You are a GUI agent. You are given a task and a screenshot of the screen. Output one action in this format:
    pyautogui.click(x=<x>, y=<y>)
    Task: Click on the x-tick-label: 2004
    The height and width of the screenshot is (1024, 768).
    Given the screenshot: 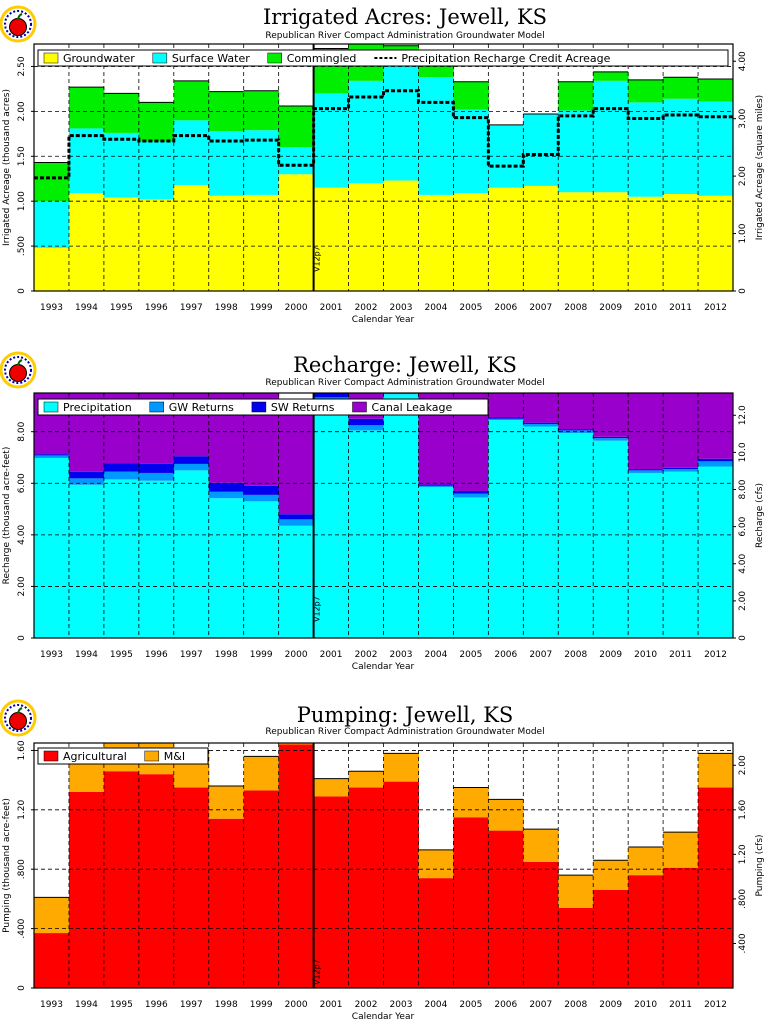 What is the action you would take?
    pyautogui.click(x=435, y=655)
    